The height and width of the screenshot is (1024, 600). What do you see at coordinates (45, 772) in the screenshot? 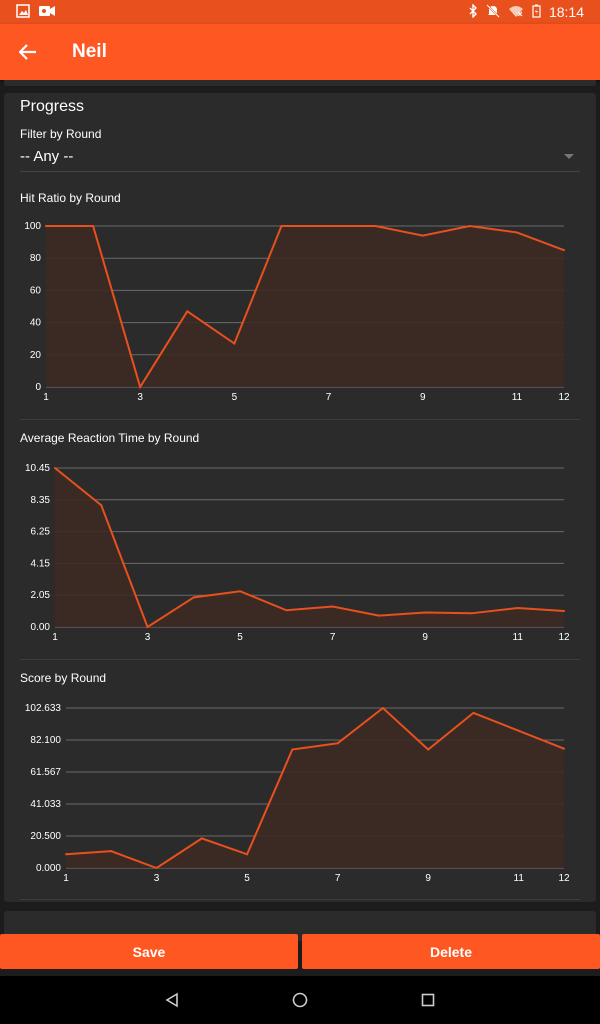
I see `y-tick-label: 61.567` at bounding box center [45, 772].